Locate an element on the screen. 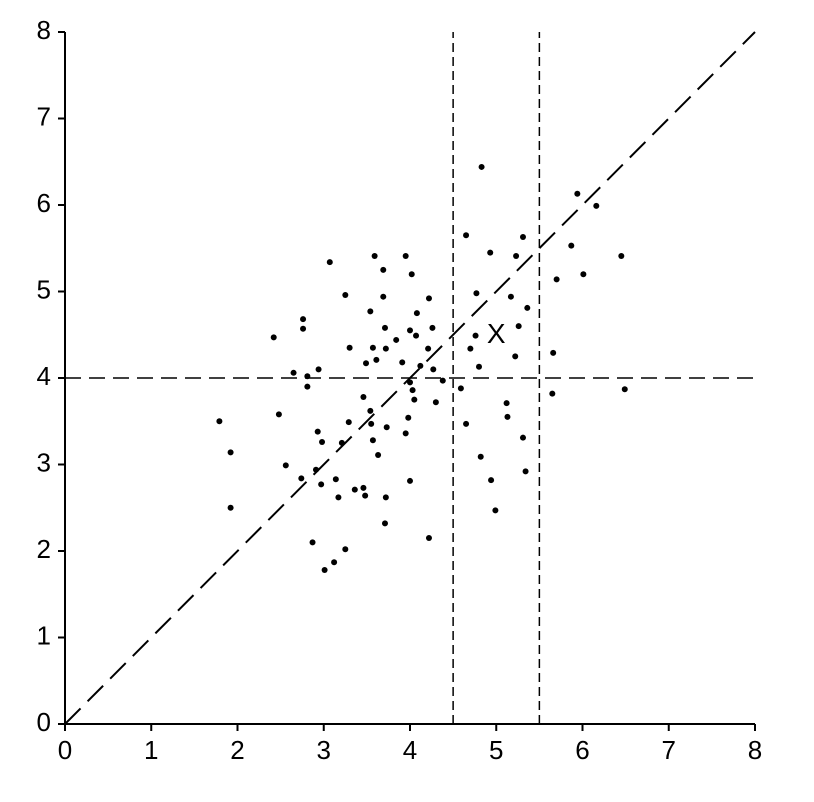 Image resolution: width=814 pixels, height=802 pixels. x-tick-label: 5 is located at coordinates (496, 750).